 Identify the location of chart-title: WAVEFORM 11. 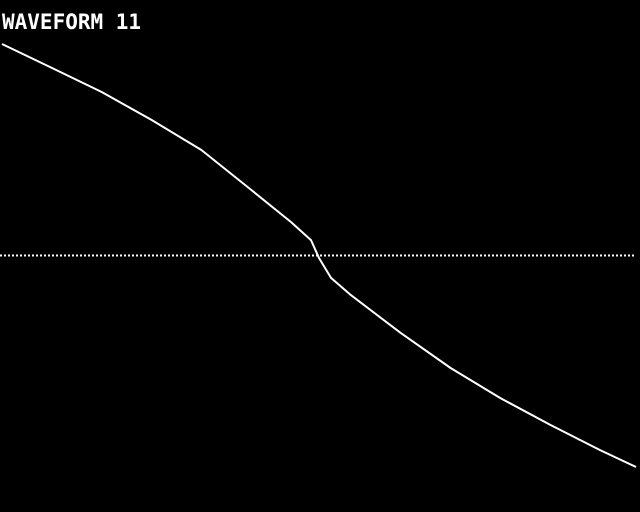
(71, 22).